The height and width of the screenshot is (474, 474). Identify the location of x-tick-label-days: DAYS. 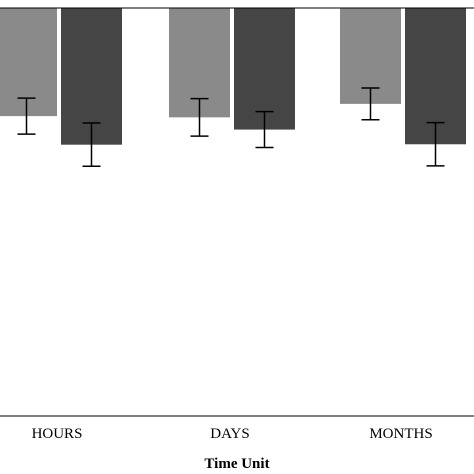
(229, 434).